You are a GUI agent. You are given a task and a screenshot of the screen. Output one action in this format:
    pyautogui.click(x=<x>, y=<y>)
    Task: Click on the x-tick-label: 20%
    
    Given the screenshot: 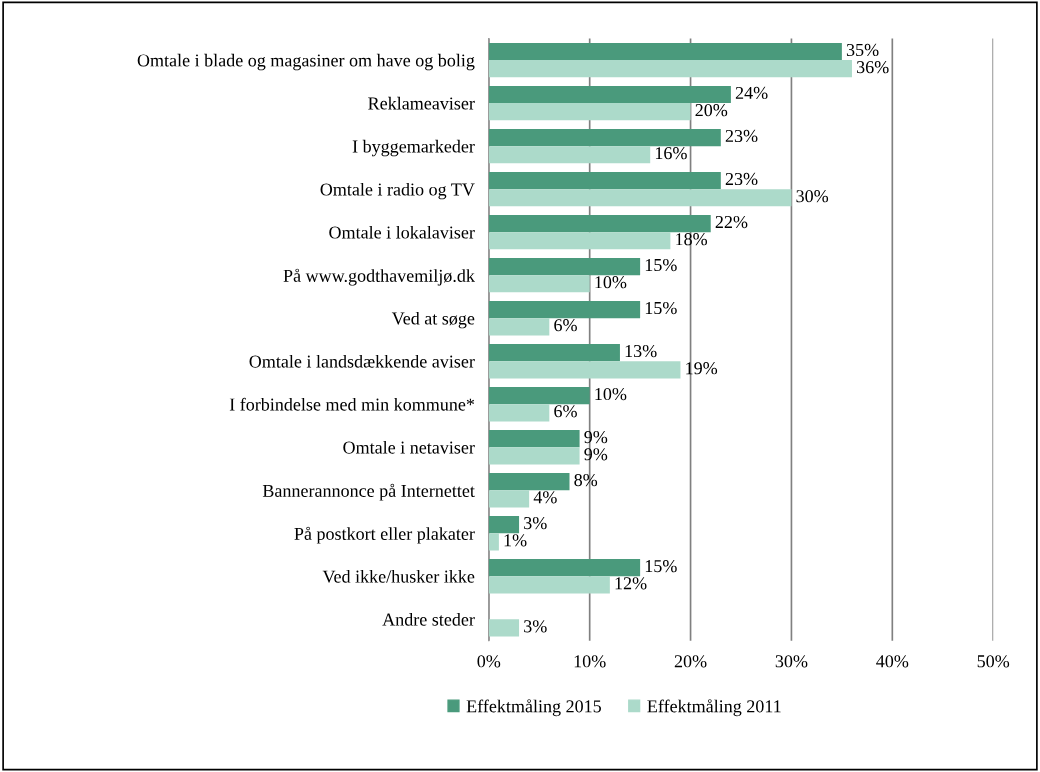 What is the action you would take?
    pyautogui.click(x=690, y=661)
    